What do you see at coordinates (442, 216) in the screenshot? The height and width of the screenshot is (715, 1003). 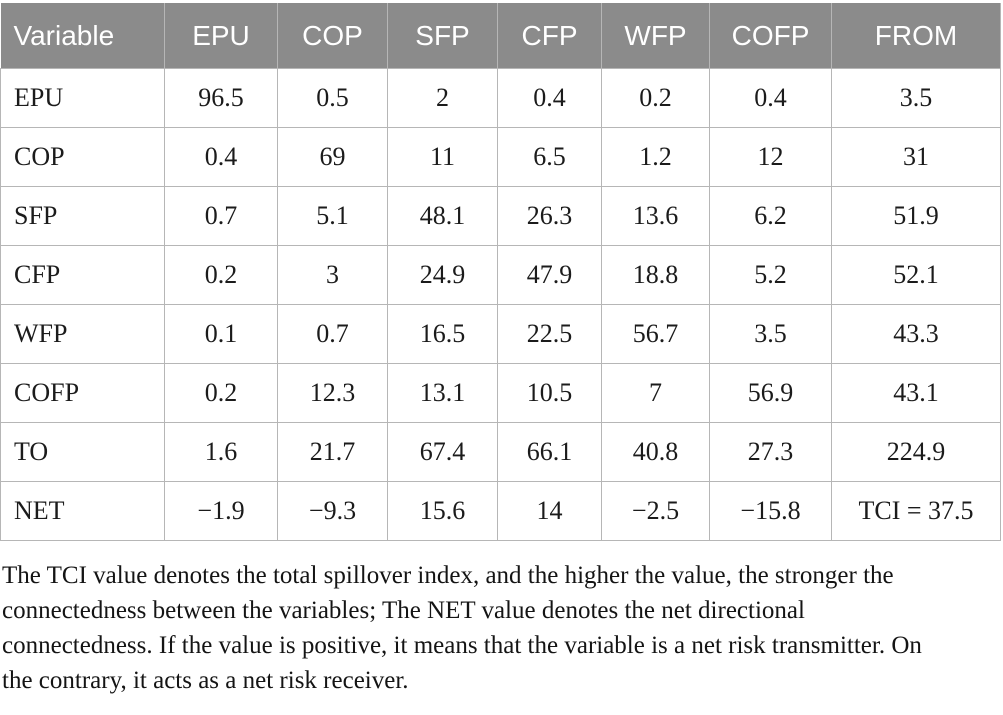 I see `table-cell: 48.1` at bounding box center [442, 216].